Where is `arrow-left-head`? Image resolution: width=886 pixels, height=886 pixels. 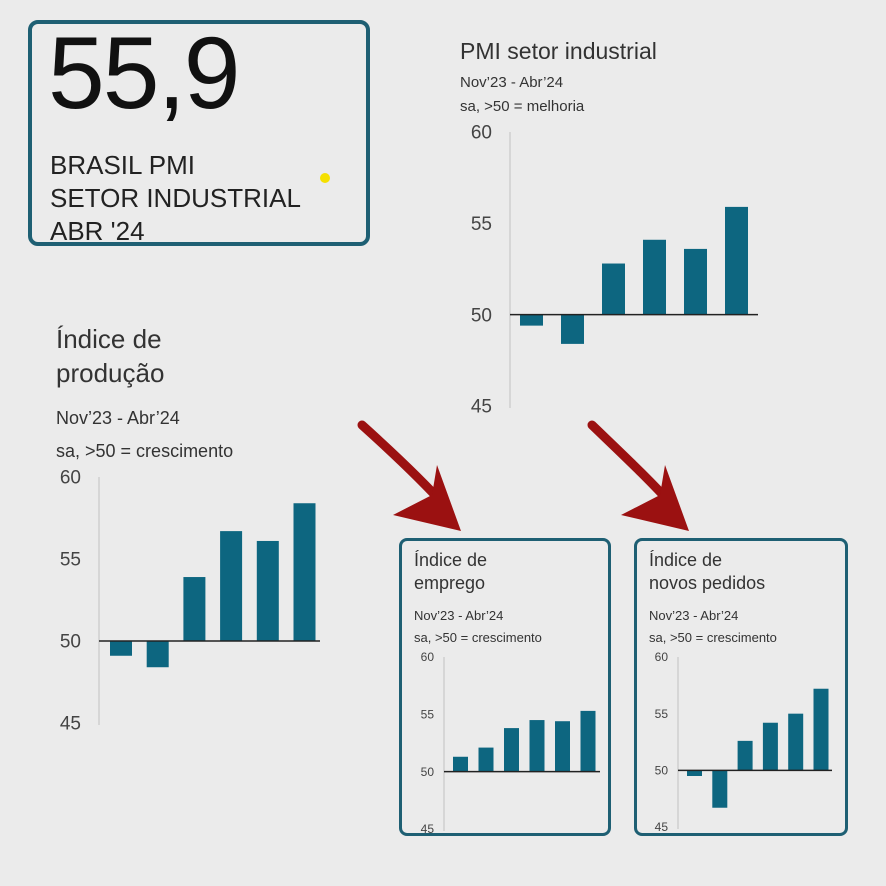
arrow-left-head is located at coordinates (427, 498).